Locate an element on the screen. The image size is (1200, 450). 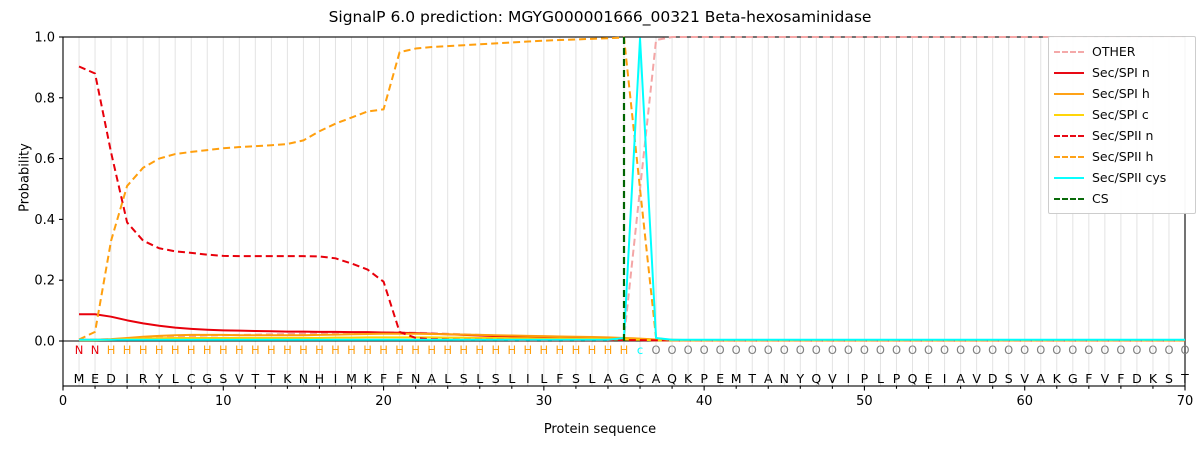
legend-label: Sec/SPI c is located at coordinates (1120, 114).